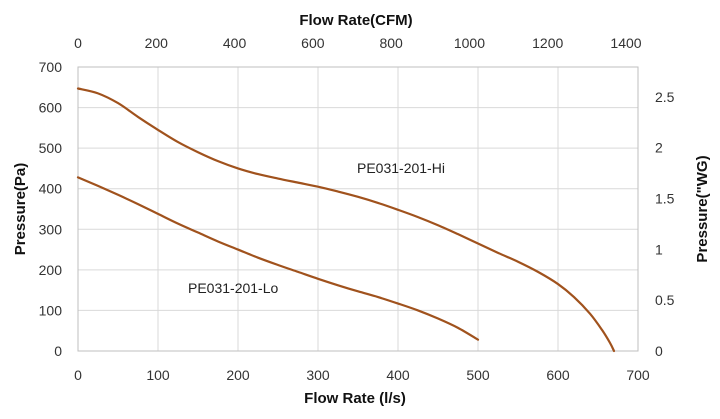 The height and width of the screenshot is (419, 720). Describe the element at coordinates (78, 375) in the screenshot. I see `x-tick-label: 0` at that location.